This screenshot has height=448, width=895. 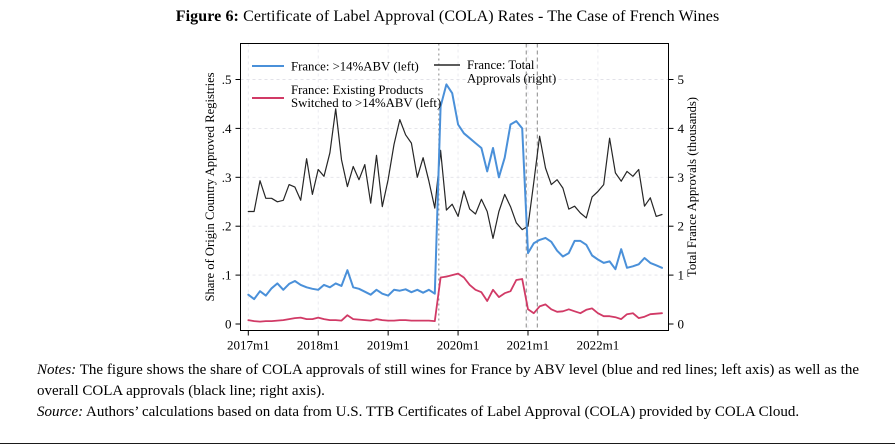 I want to click on left-tick-label: .2, so click(x=227, y=226).